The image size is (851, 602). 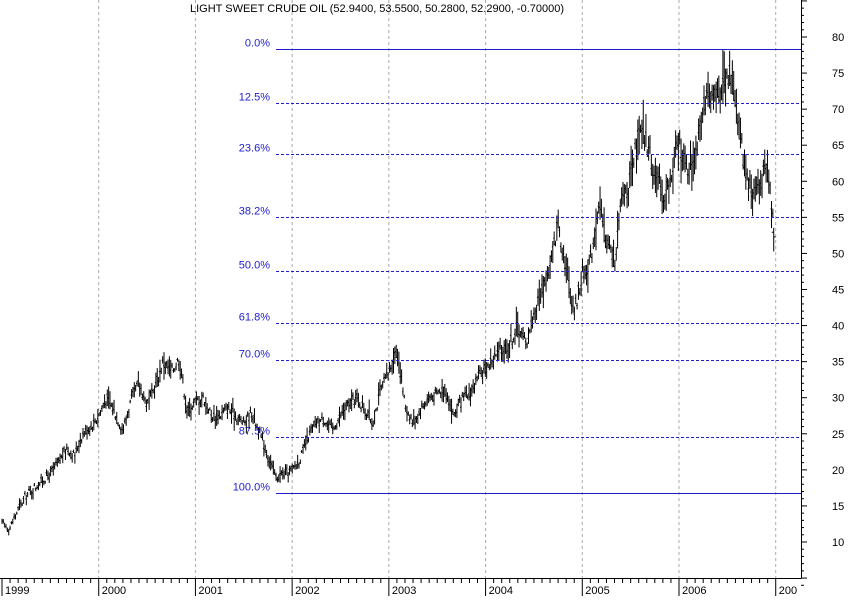 I want to click on x-tick-label: 2006, so click(x=694, y=591).